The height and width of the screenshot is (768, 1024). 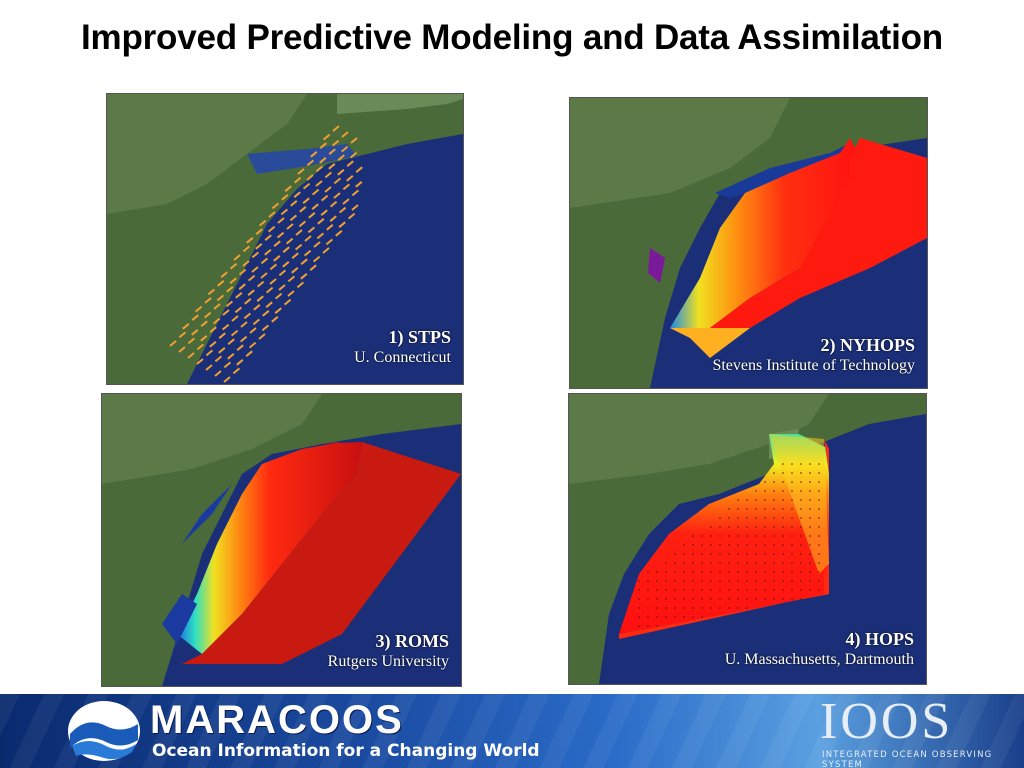 I want to click on maracoos-tagline: Ocean Information for a Changing World, so click(x=346, y=751).